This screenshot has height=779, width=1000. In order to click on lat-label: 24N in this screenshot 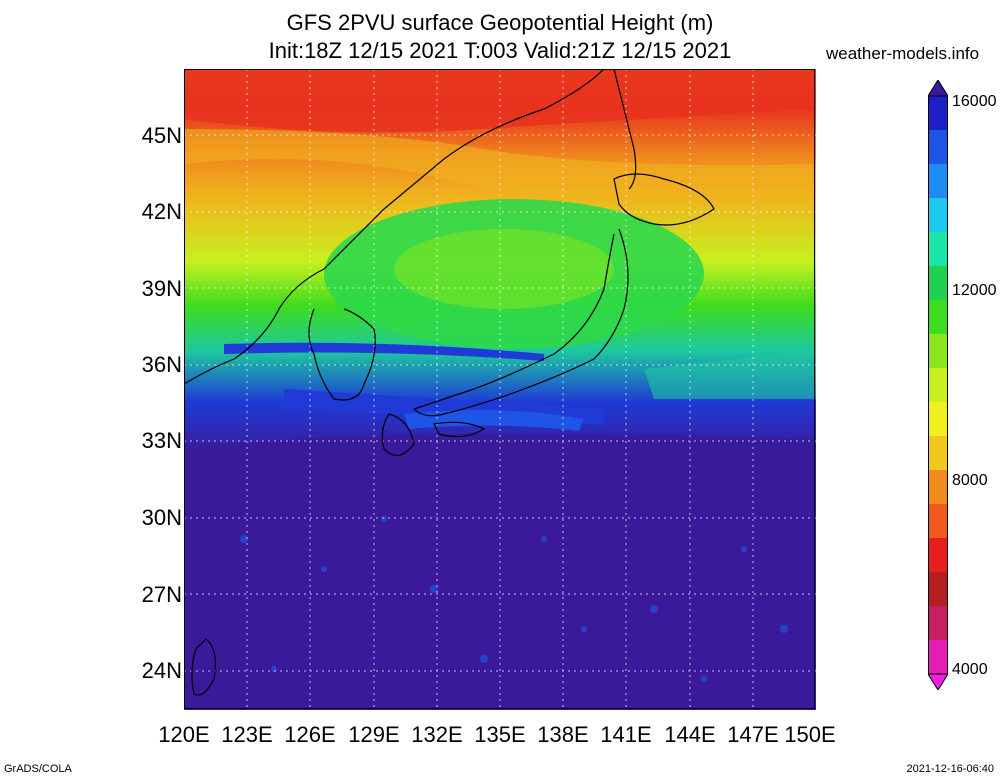, I will do `click(161, 670)`.